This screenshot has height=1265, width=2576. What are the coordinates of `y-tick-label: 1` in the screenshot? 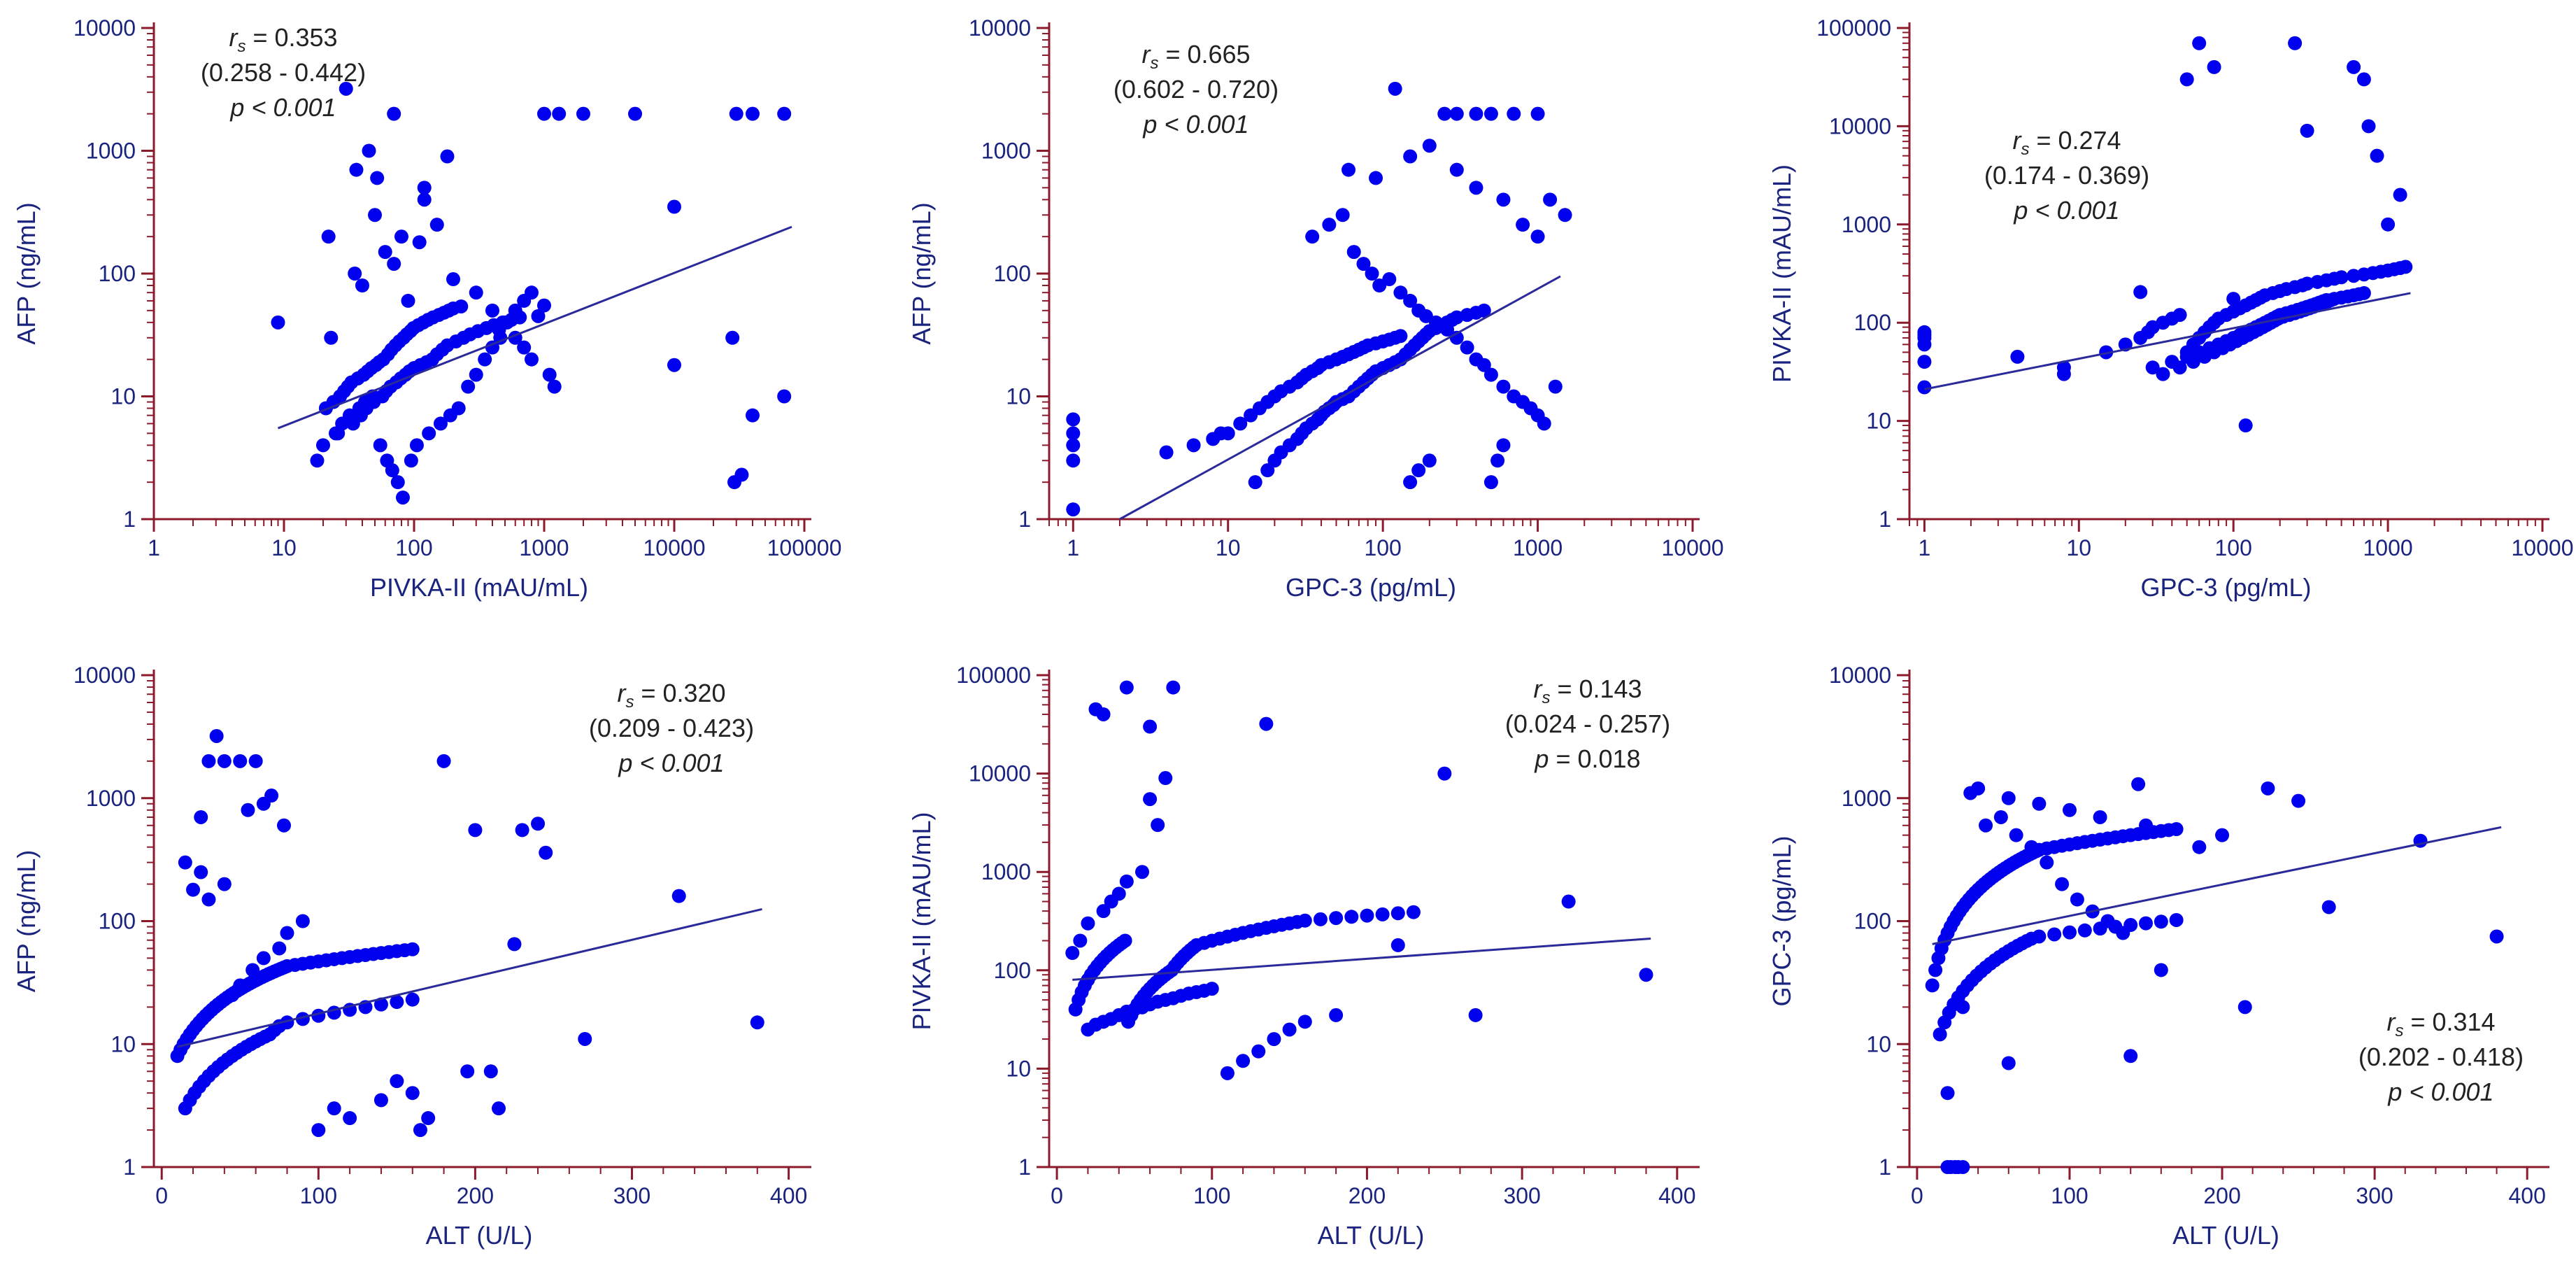 It's located at (1024, 519).